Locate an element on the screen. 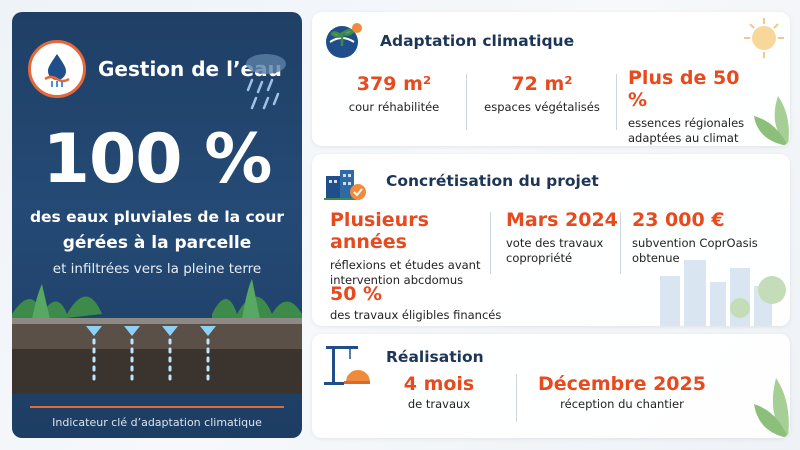 This screenshot has height=450, width=800. rain-cloud-icon is located at coordinates (266, 82).